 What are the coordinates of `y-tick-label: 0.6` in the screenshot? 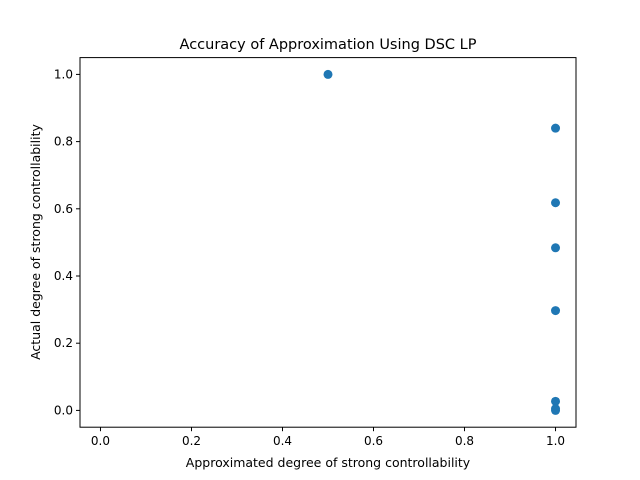 It's located at (63, 209).